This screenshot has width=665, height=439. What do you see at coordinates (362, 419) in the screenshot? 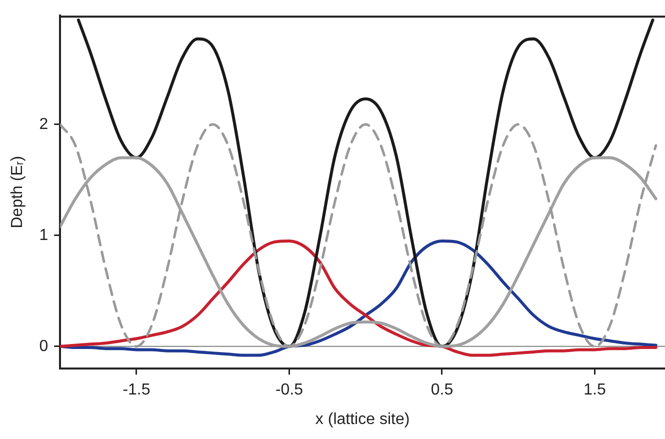
I see `x-axis-title: x (lattice site)` at bounding box center [362, 419].